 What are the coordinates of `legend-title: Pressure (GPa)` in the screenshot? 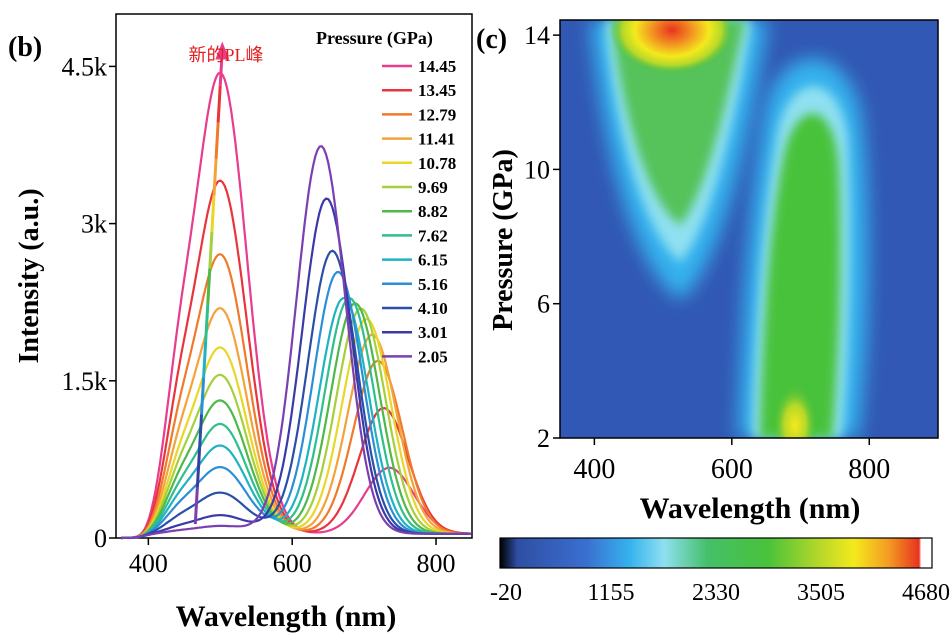 It's located at (374, 38).